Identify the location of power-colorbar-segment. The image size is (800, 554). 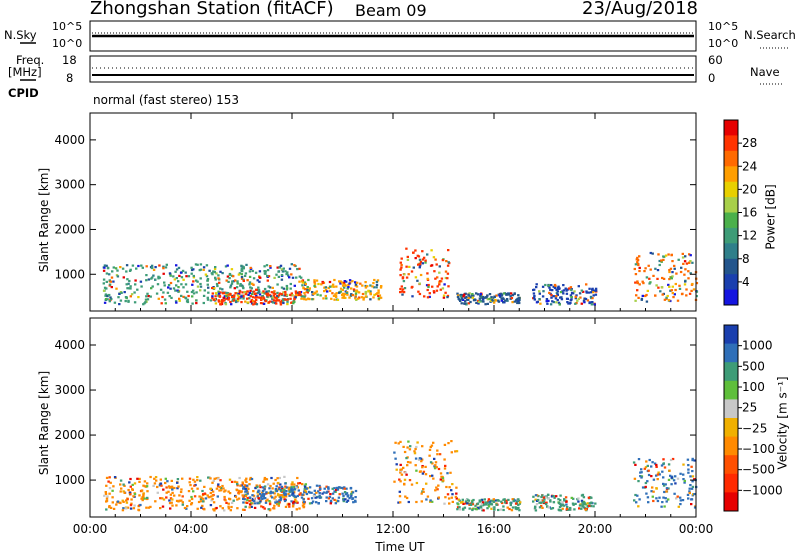
(731, 189).